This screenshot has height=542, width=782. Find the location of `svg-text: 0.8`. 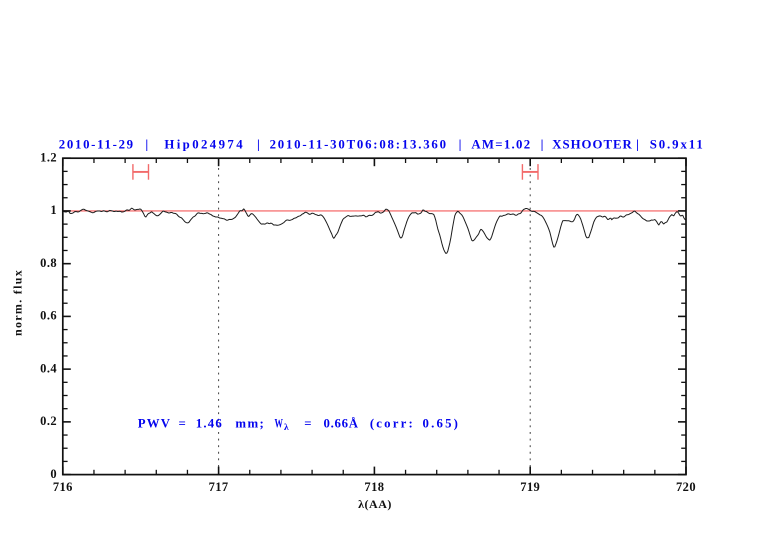

svg-text: 0.8 is located at coordinates (48, 263).